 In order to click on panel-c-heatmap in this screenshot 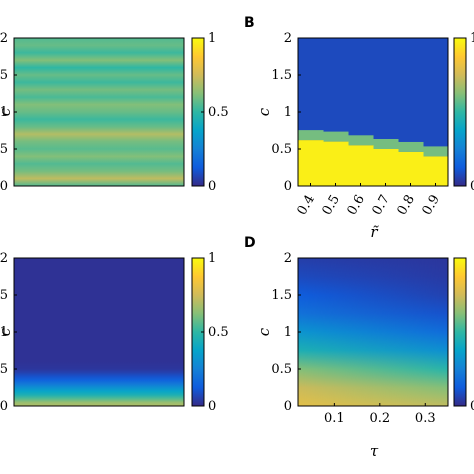, I will do `click(99, 332)`.